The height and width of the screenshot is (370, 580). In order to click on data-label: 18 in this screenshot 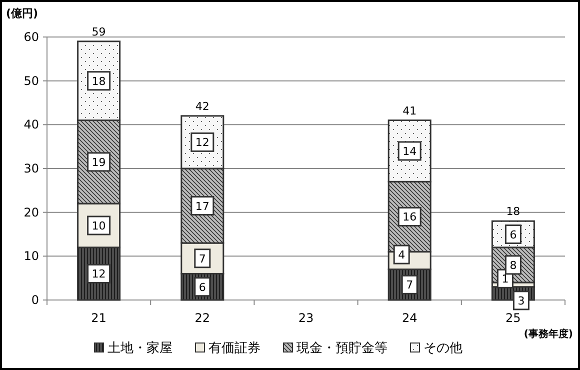, I will do `click(99, 81)`.